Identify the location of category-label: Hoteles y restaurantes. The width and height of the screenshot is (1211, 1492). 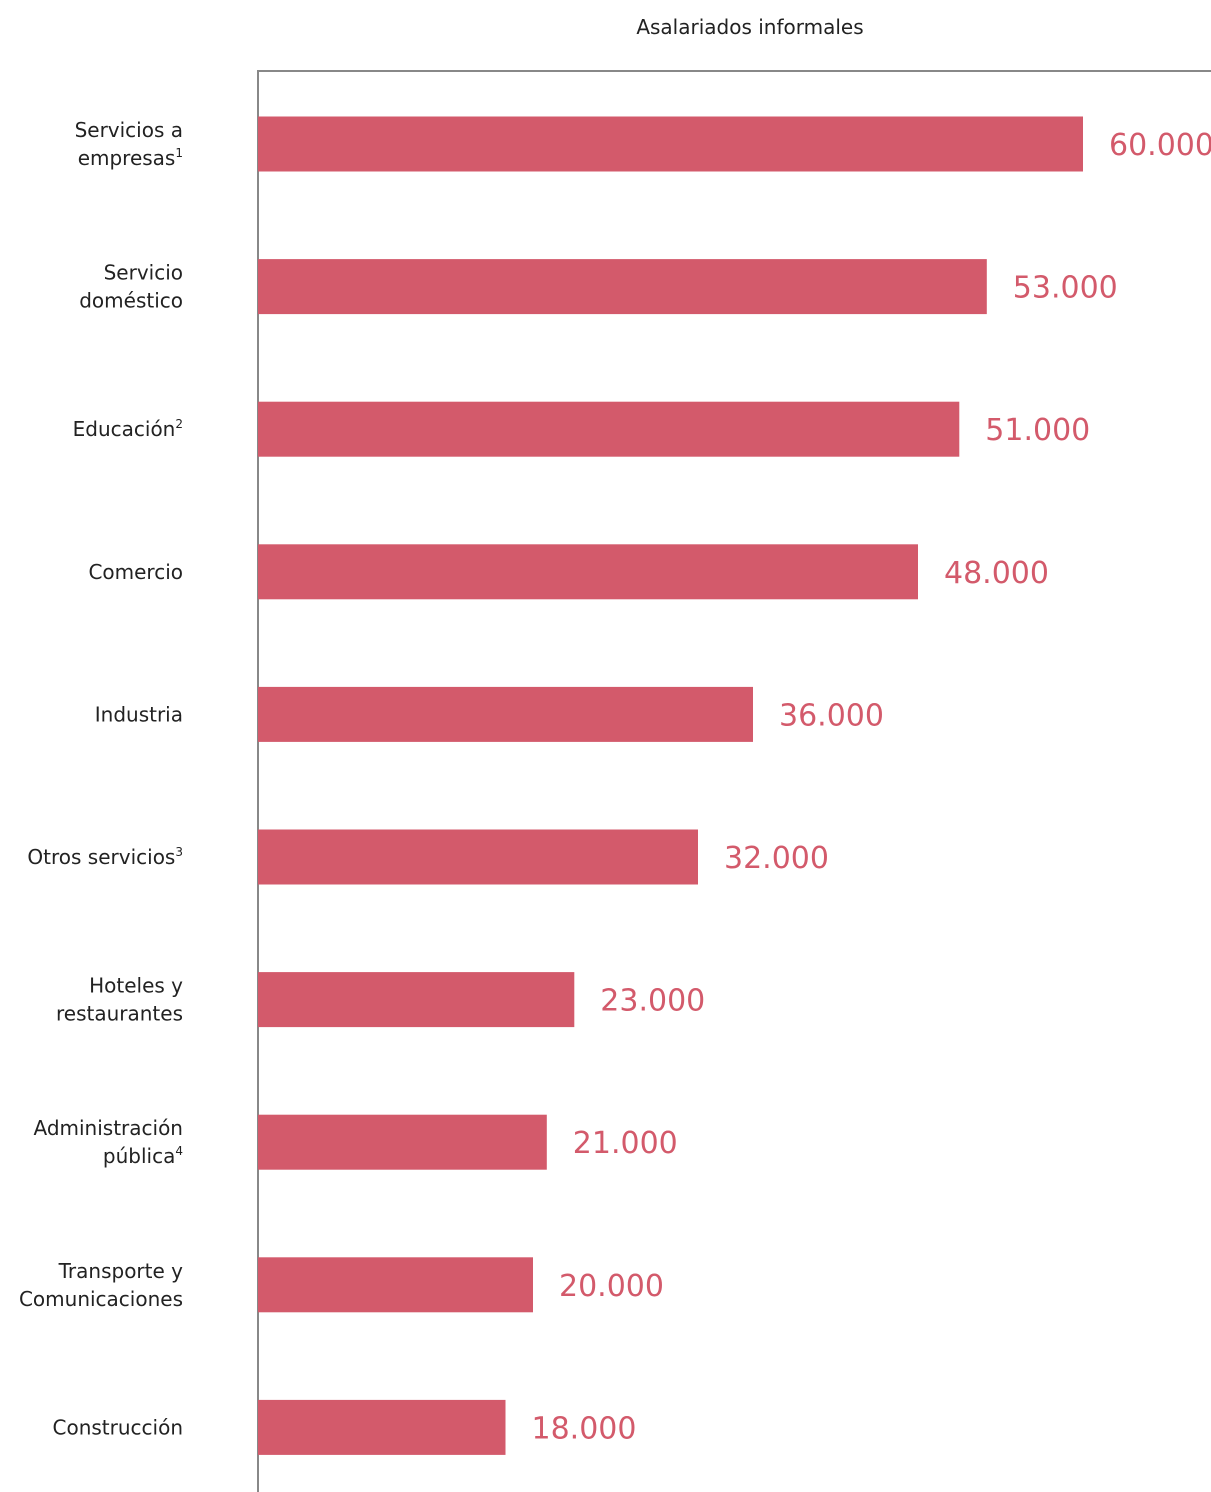
(119, 1000).